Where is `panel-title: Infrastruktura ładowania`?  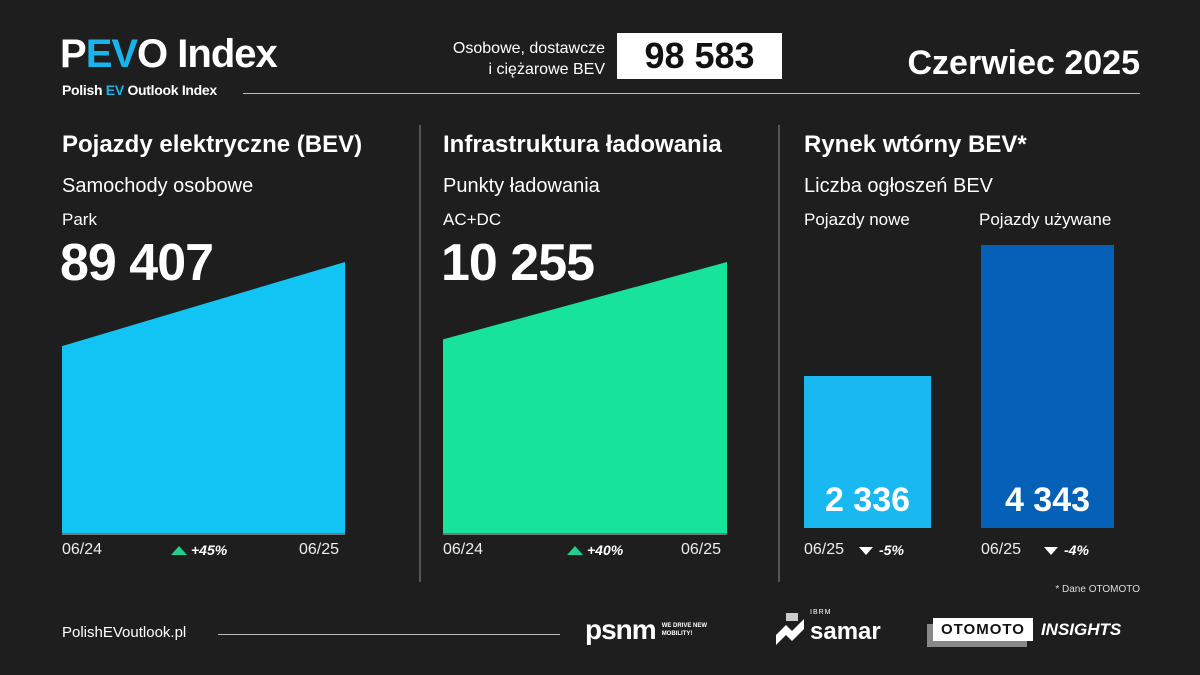 panel-title: Infrastruktura ładowania is located at coordinates (582, 144).